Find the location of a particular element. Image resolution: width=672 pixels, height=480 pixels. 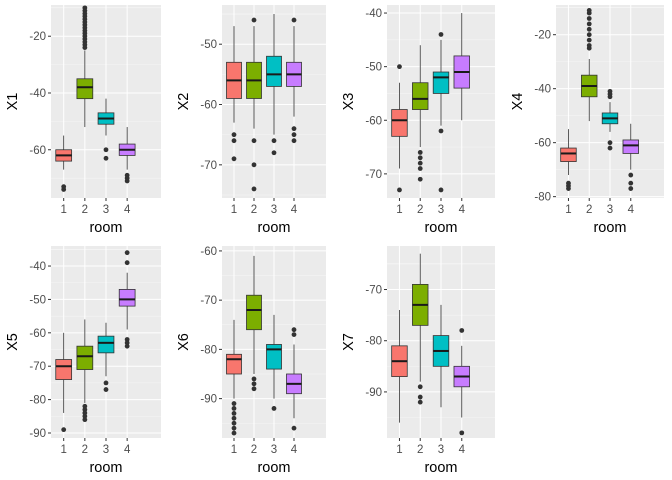

y-tick-label: -50 is located at coordinates (37, 300).